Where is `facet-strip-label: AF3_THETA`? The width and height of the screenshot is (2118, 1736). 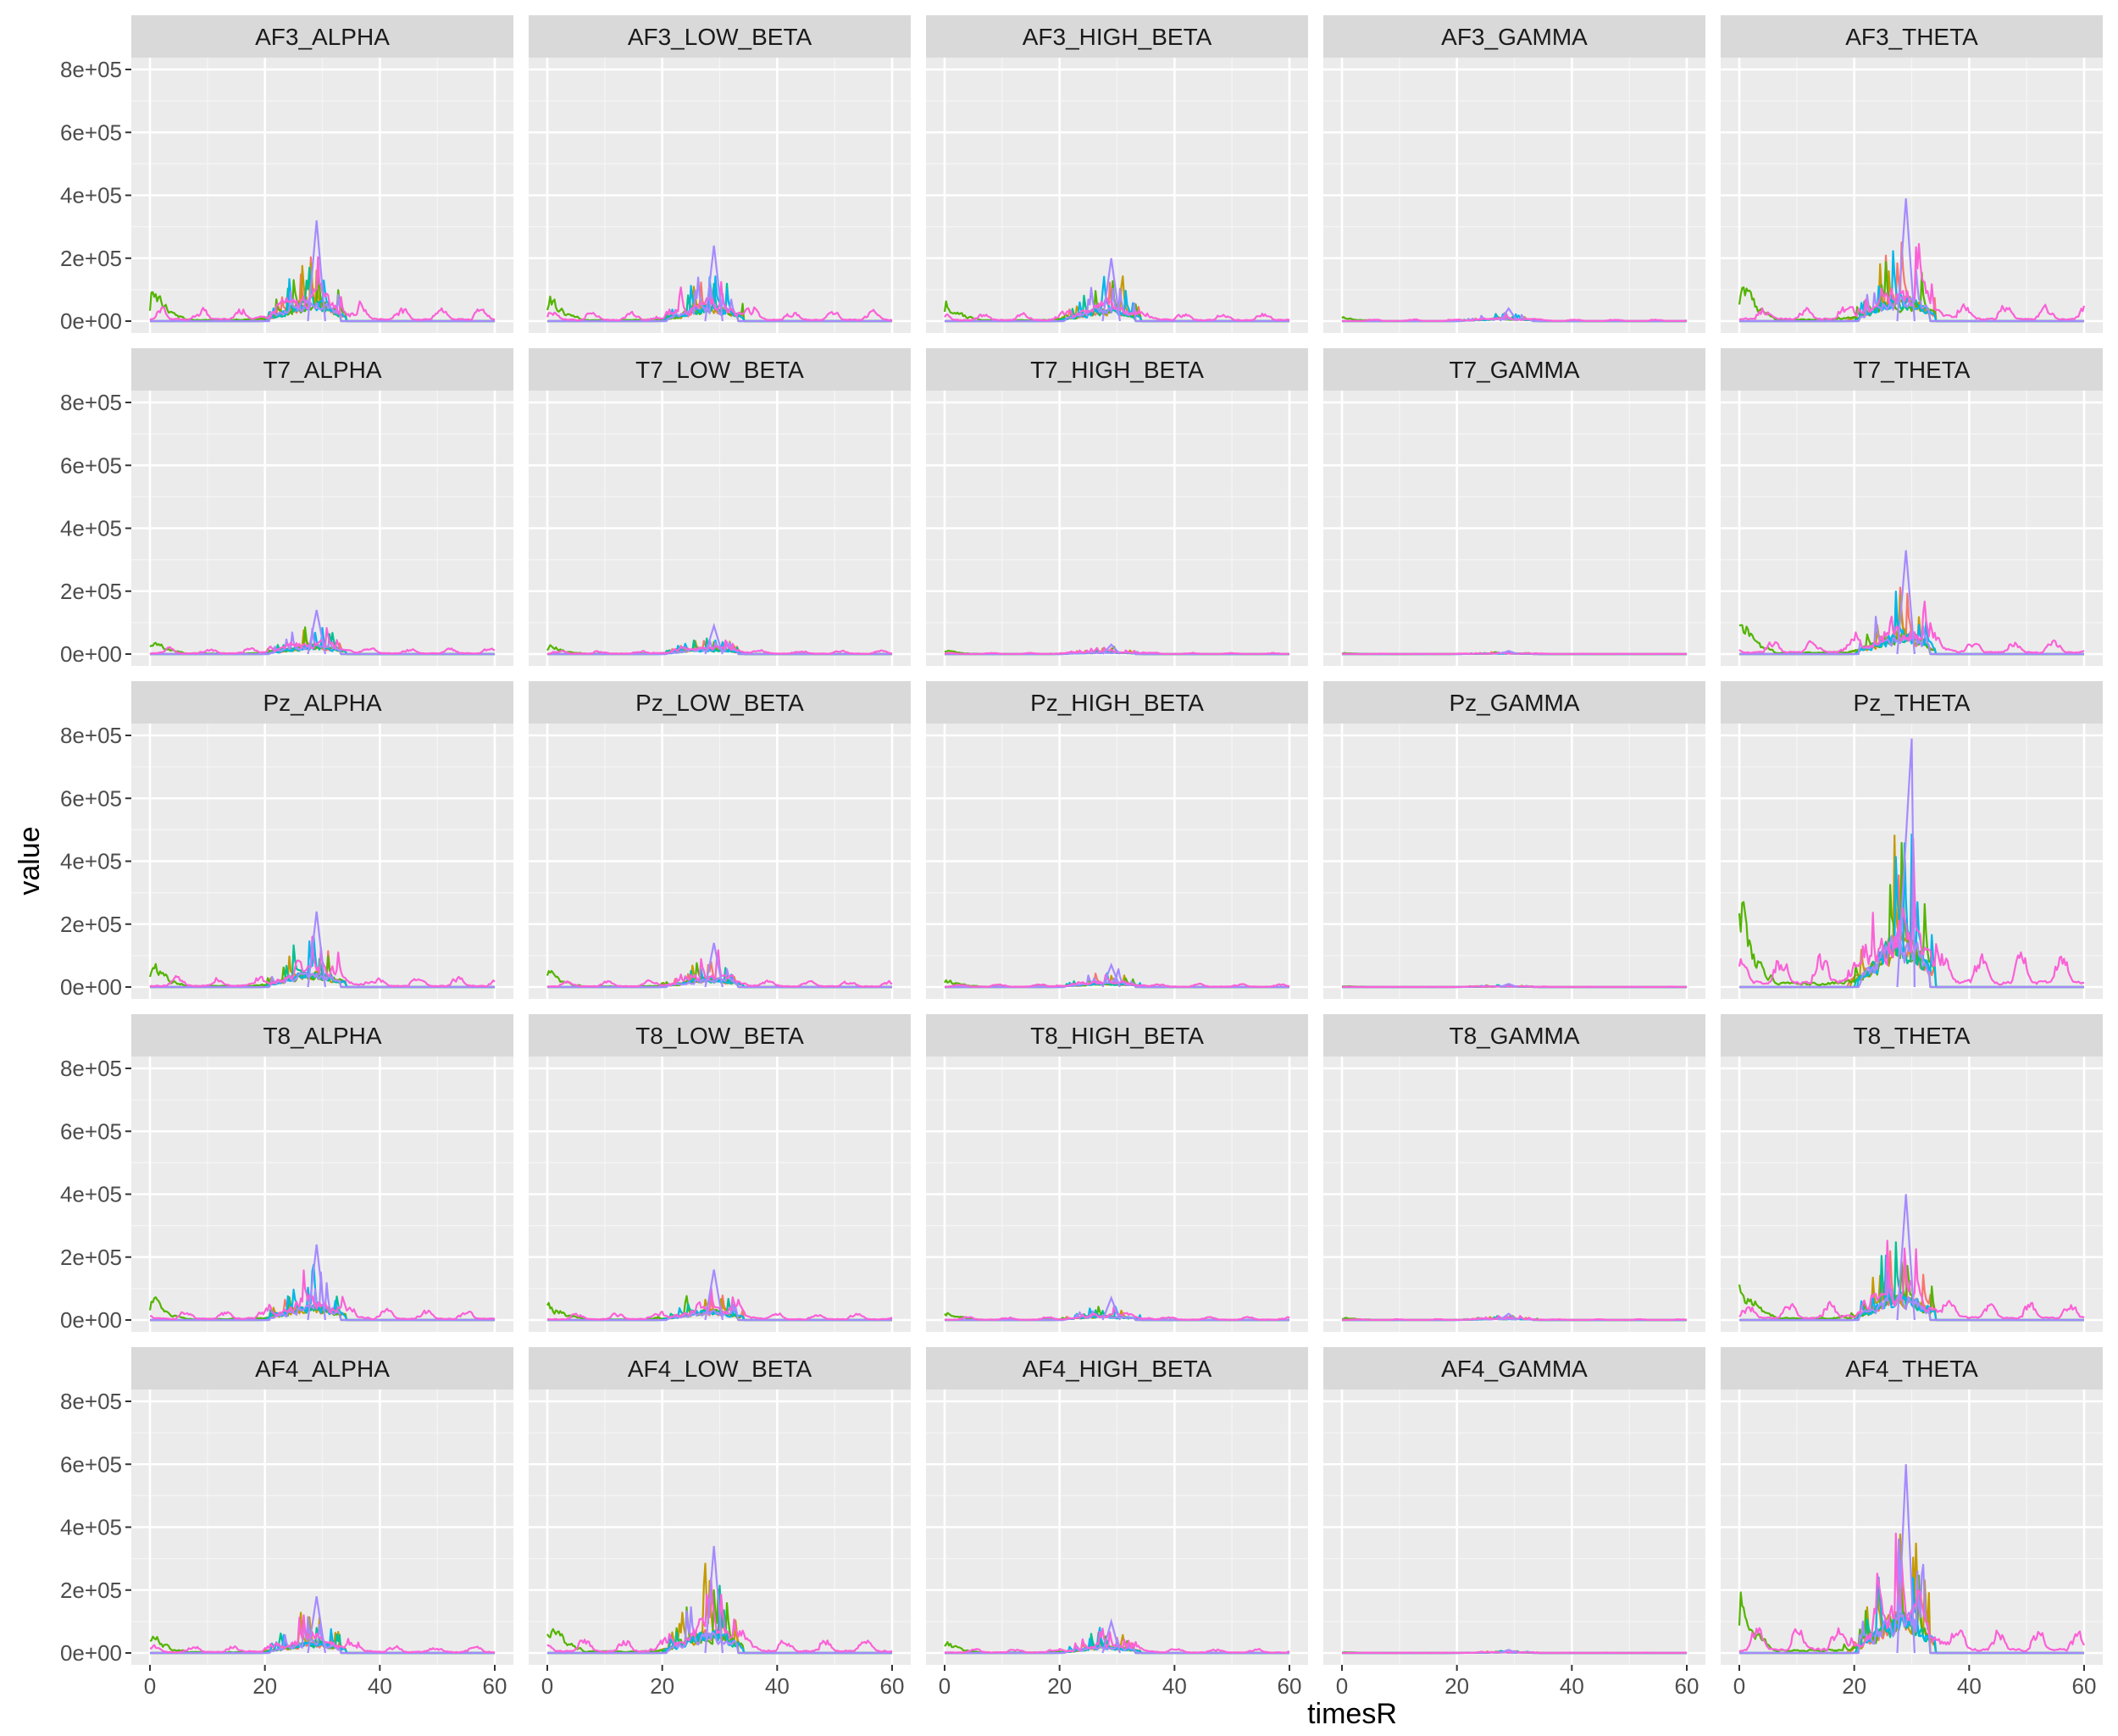 facet-strip-label: AF3_THETA is located at coordinates (1911, 37).